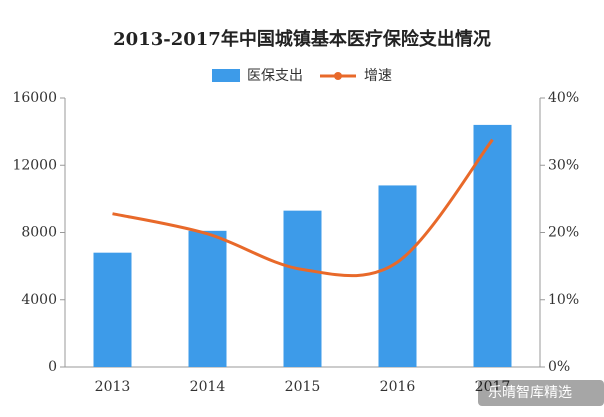 The image size is (604, 417). I want to click on y-tick-label: 12000, so click(34, 165).